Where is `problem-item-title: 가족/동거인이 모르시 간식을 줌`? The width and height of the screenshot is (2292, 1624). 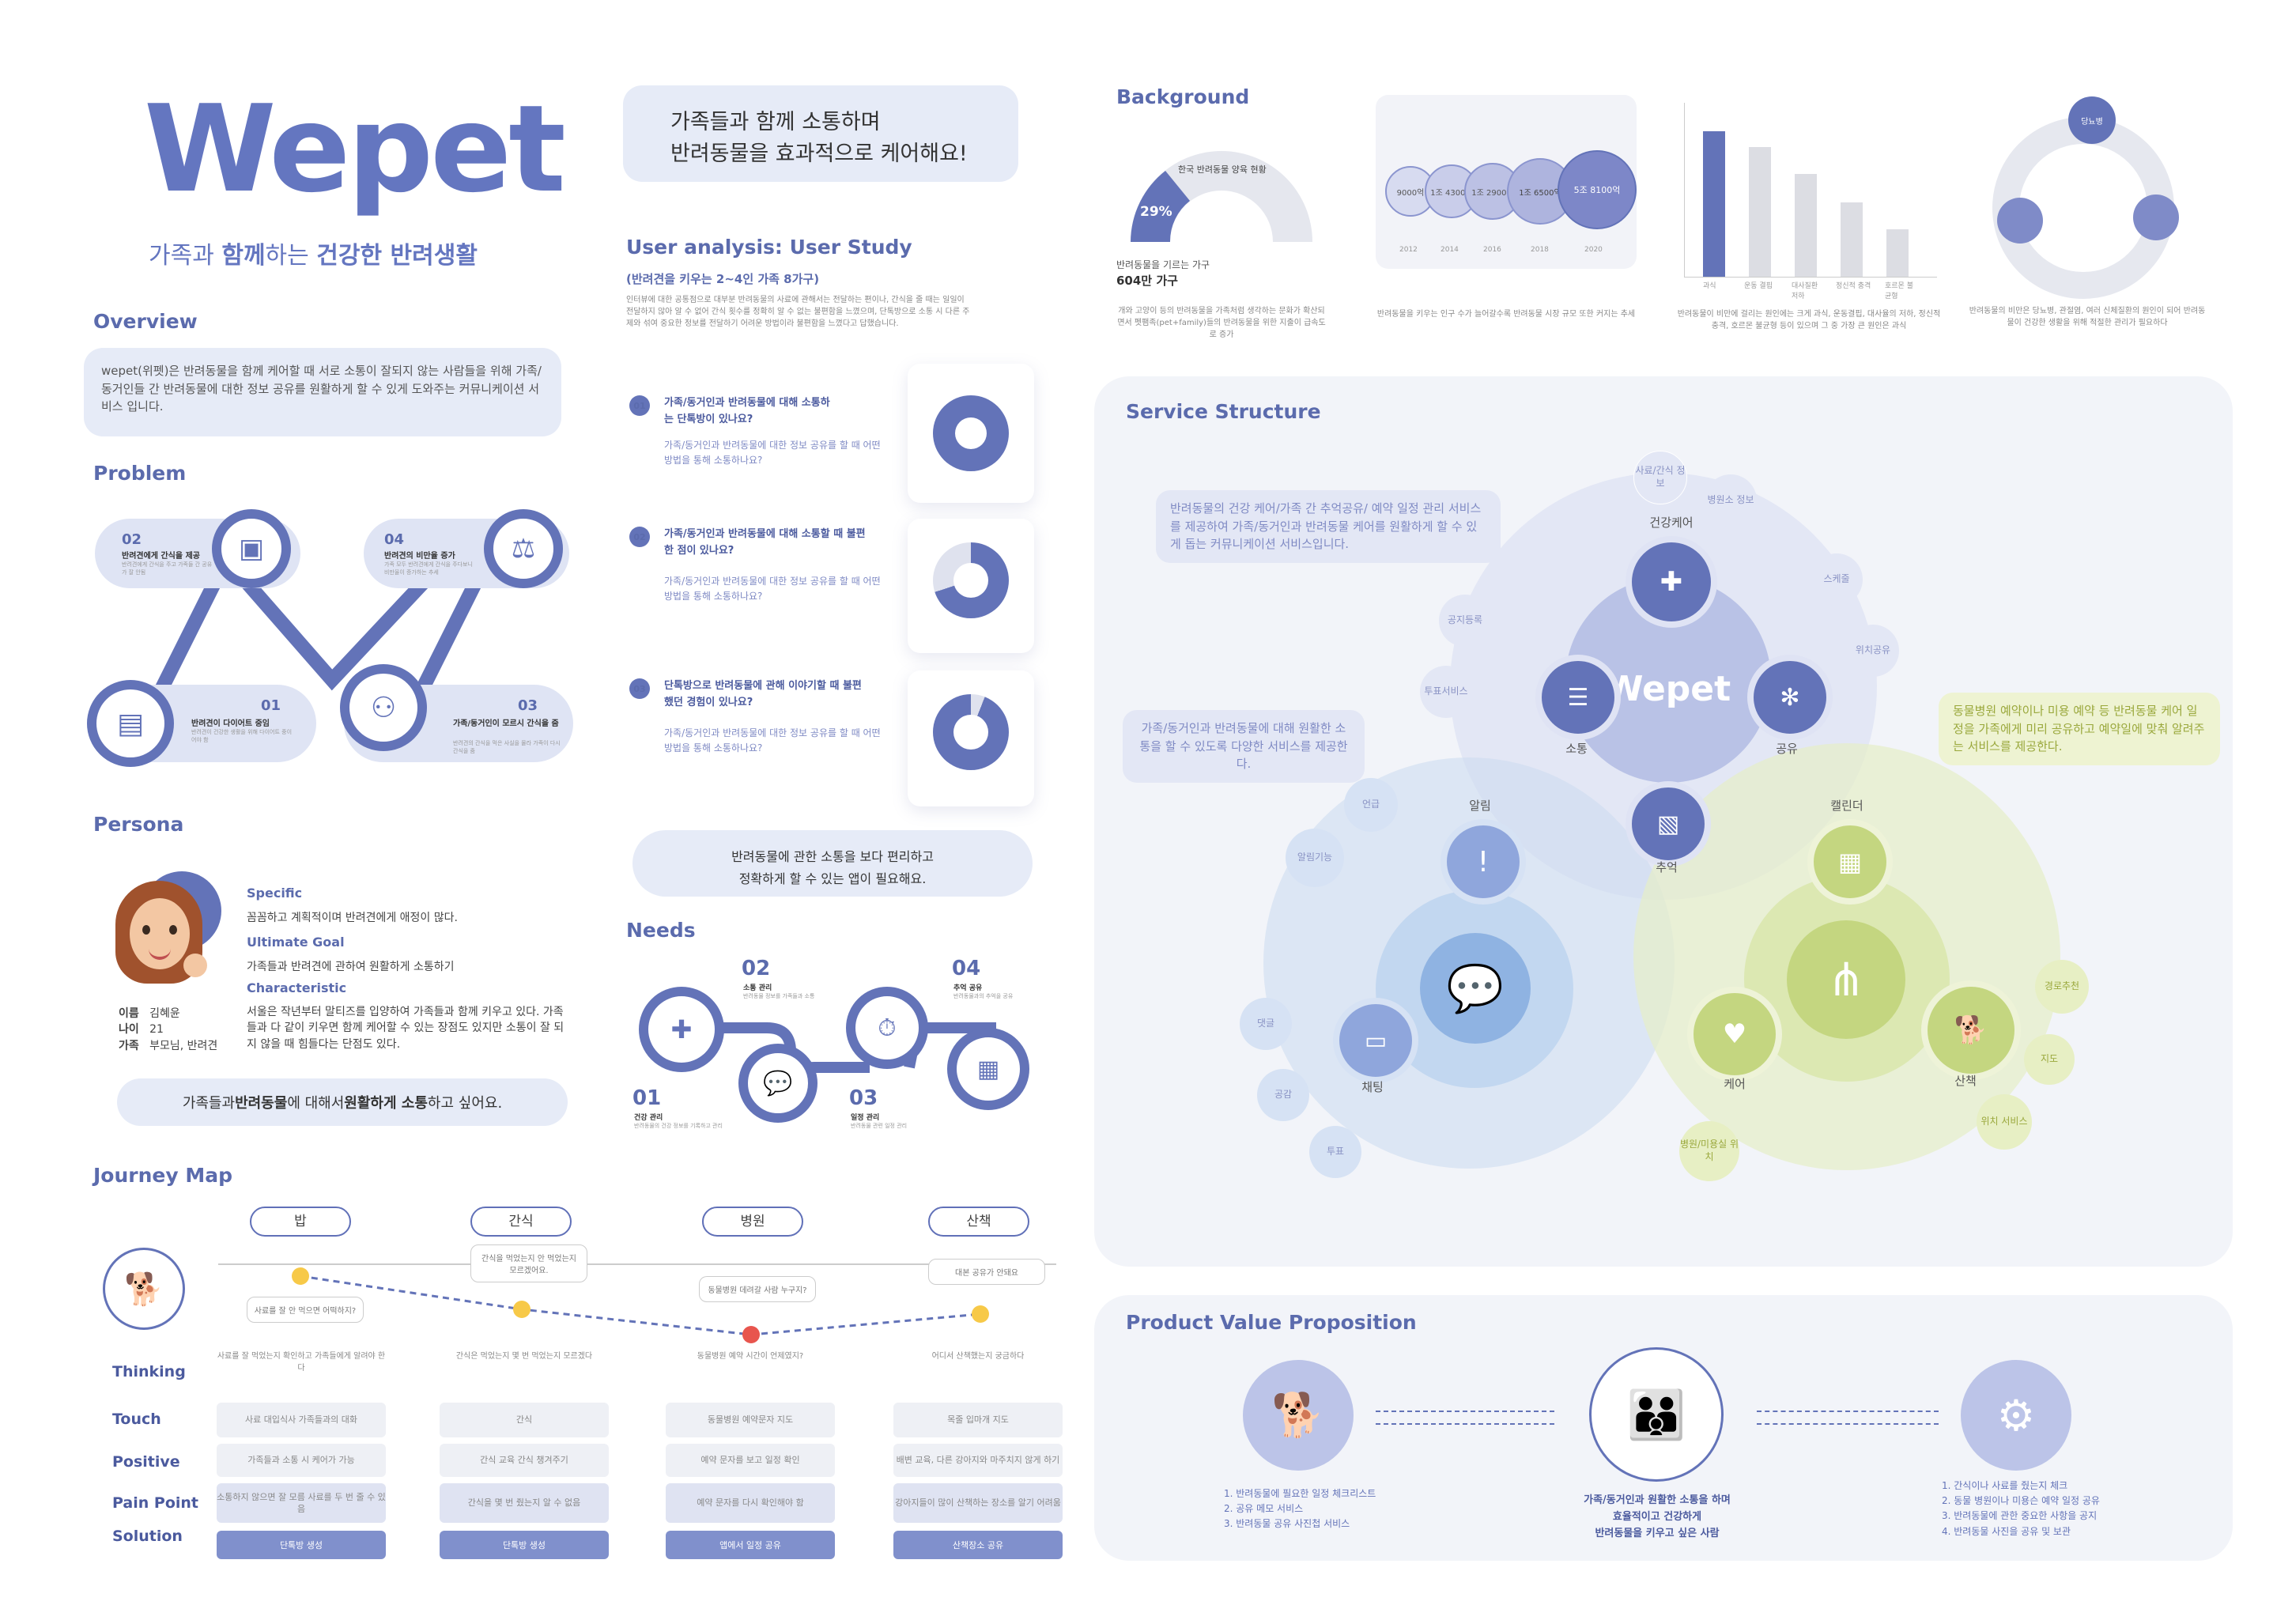
problem-item-title: 가족/동거인이 모르시 간식을 줌 is located at coordinates (506, 723).